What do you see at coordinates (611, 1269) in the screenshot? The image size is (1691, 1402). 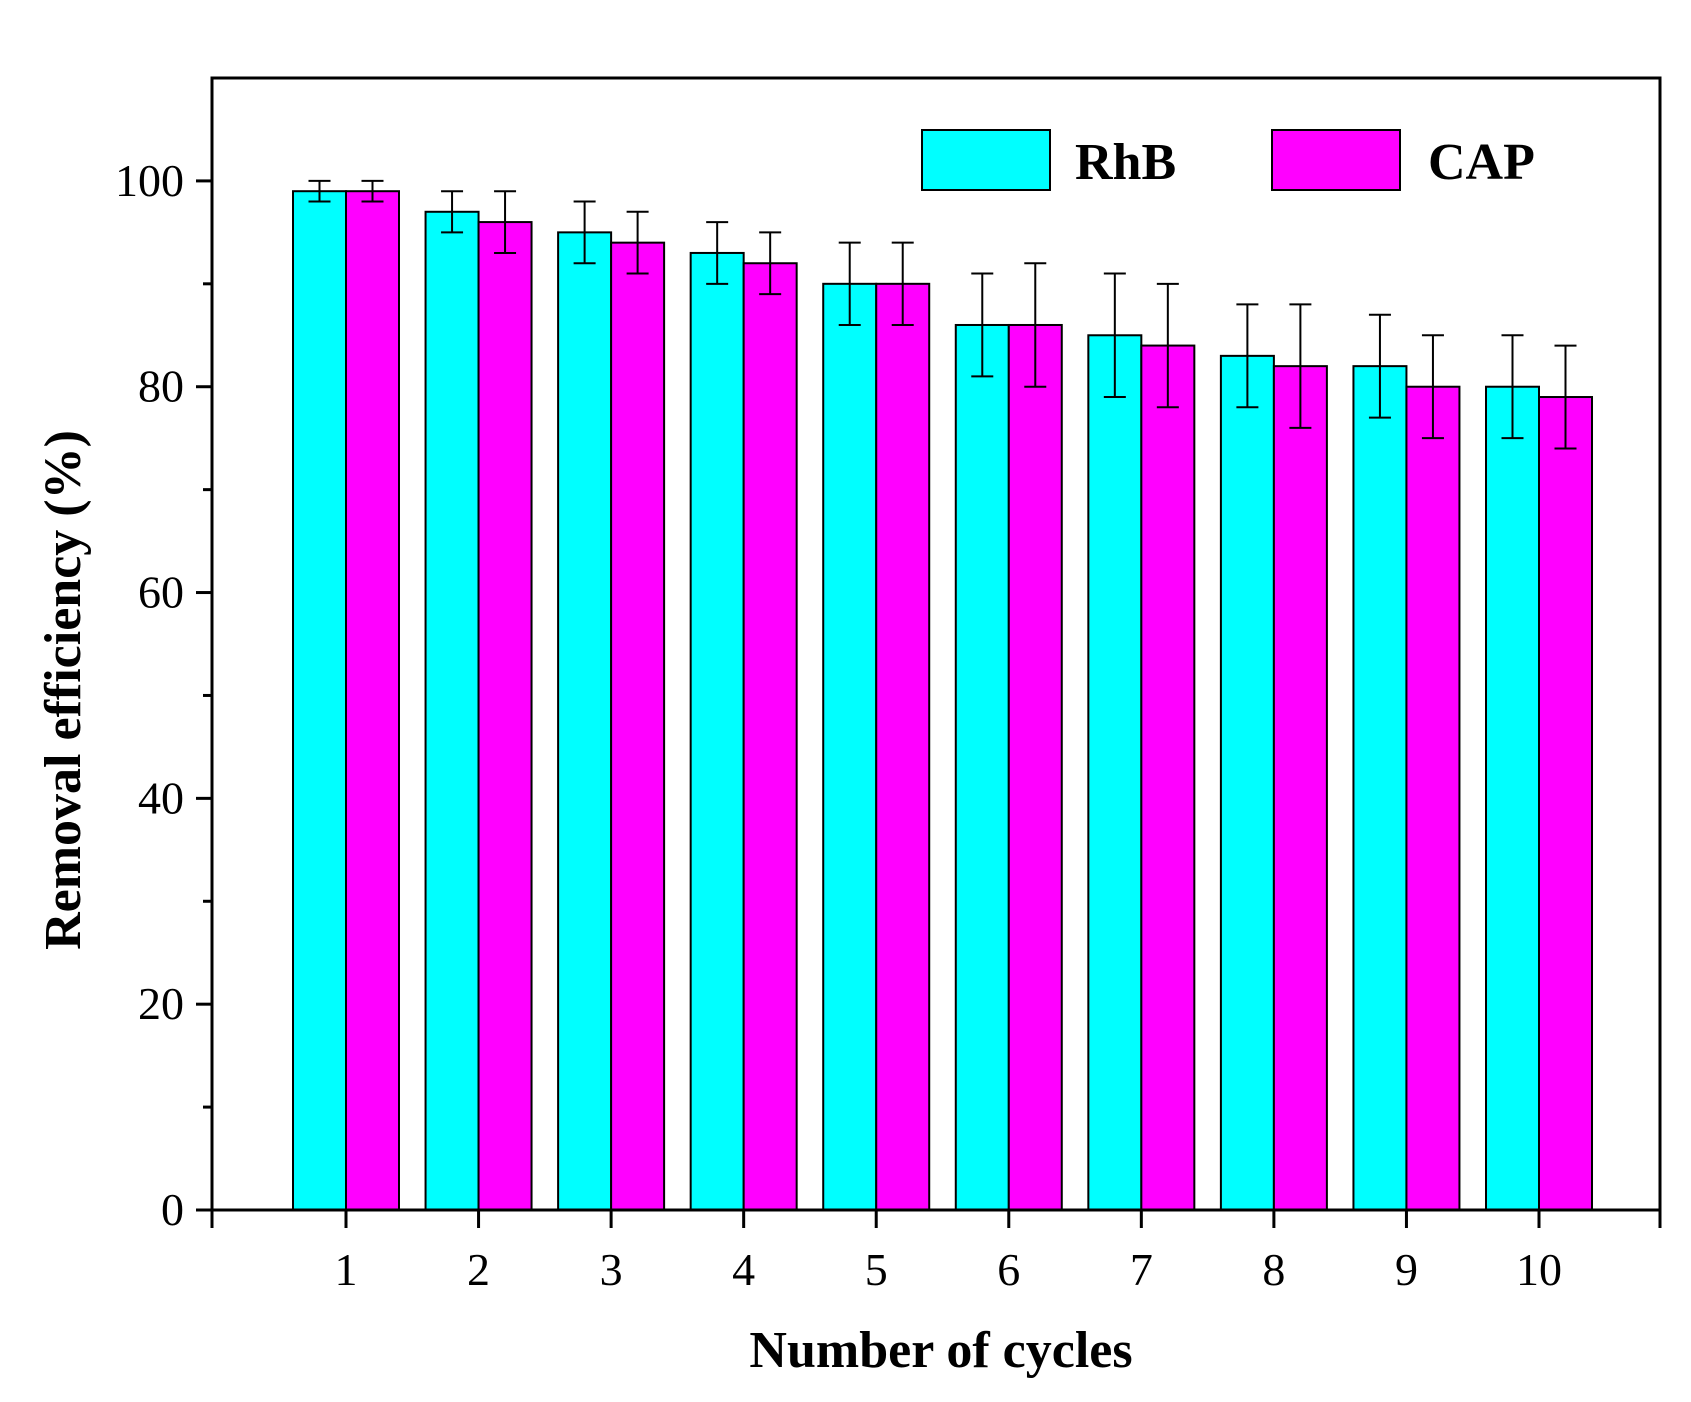 I see `x-tick-label: 3` at bounding box center [611, 1269].